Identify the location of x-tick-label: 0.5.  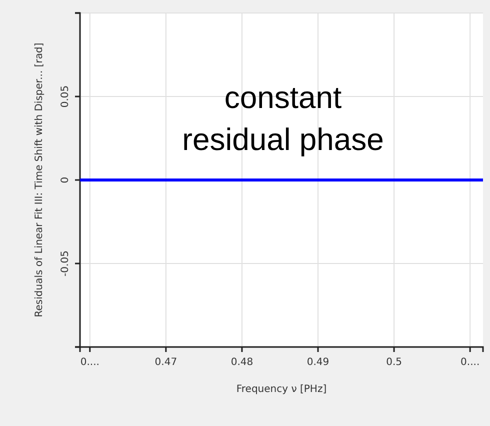
(394, 362).